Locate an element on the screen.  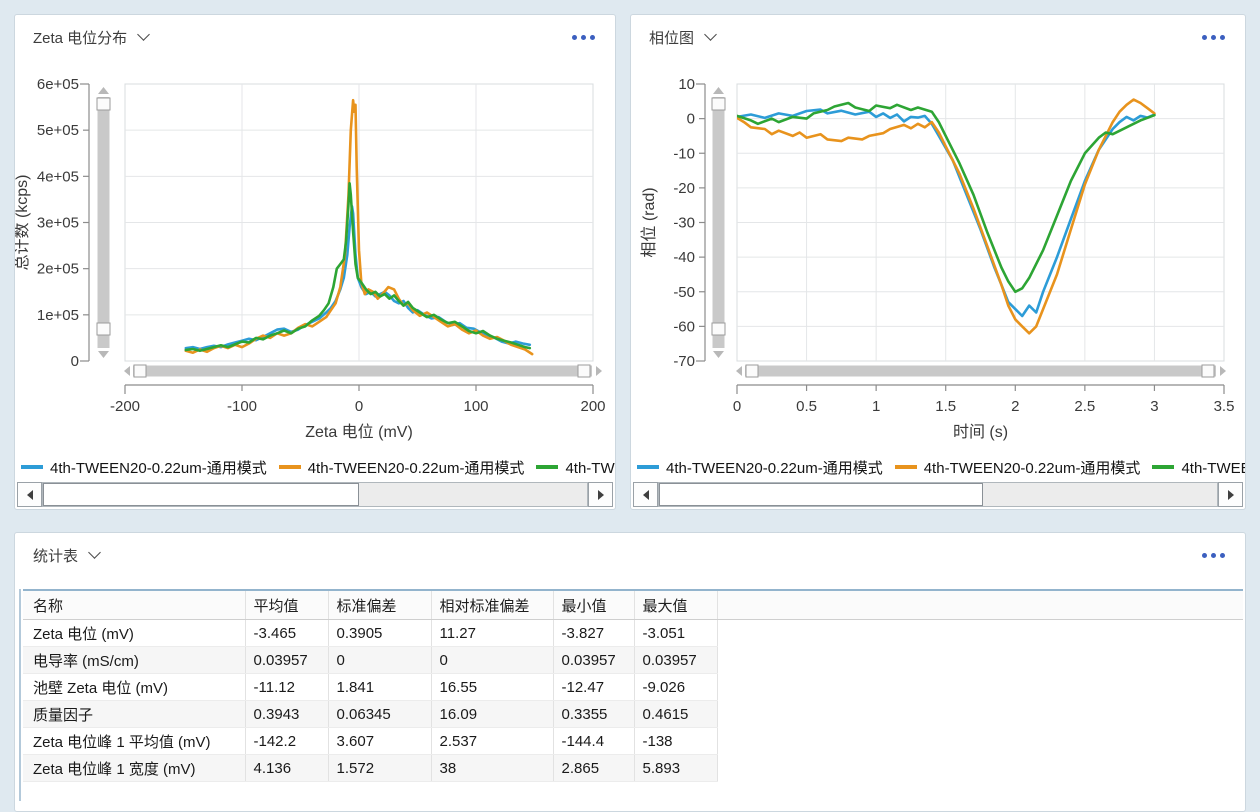
phase-panel-hscrollbar is located at coordinates (938, 494).